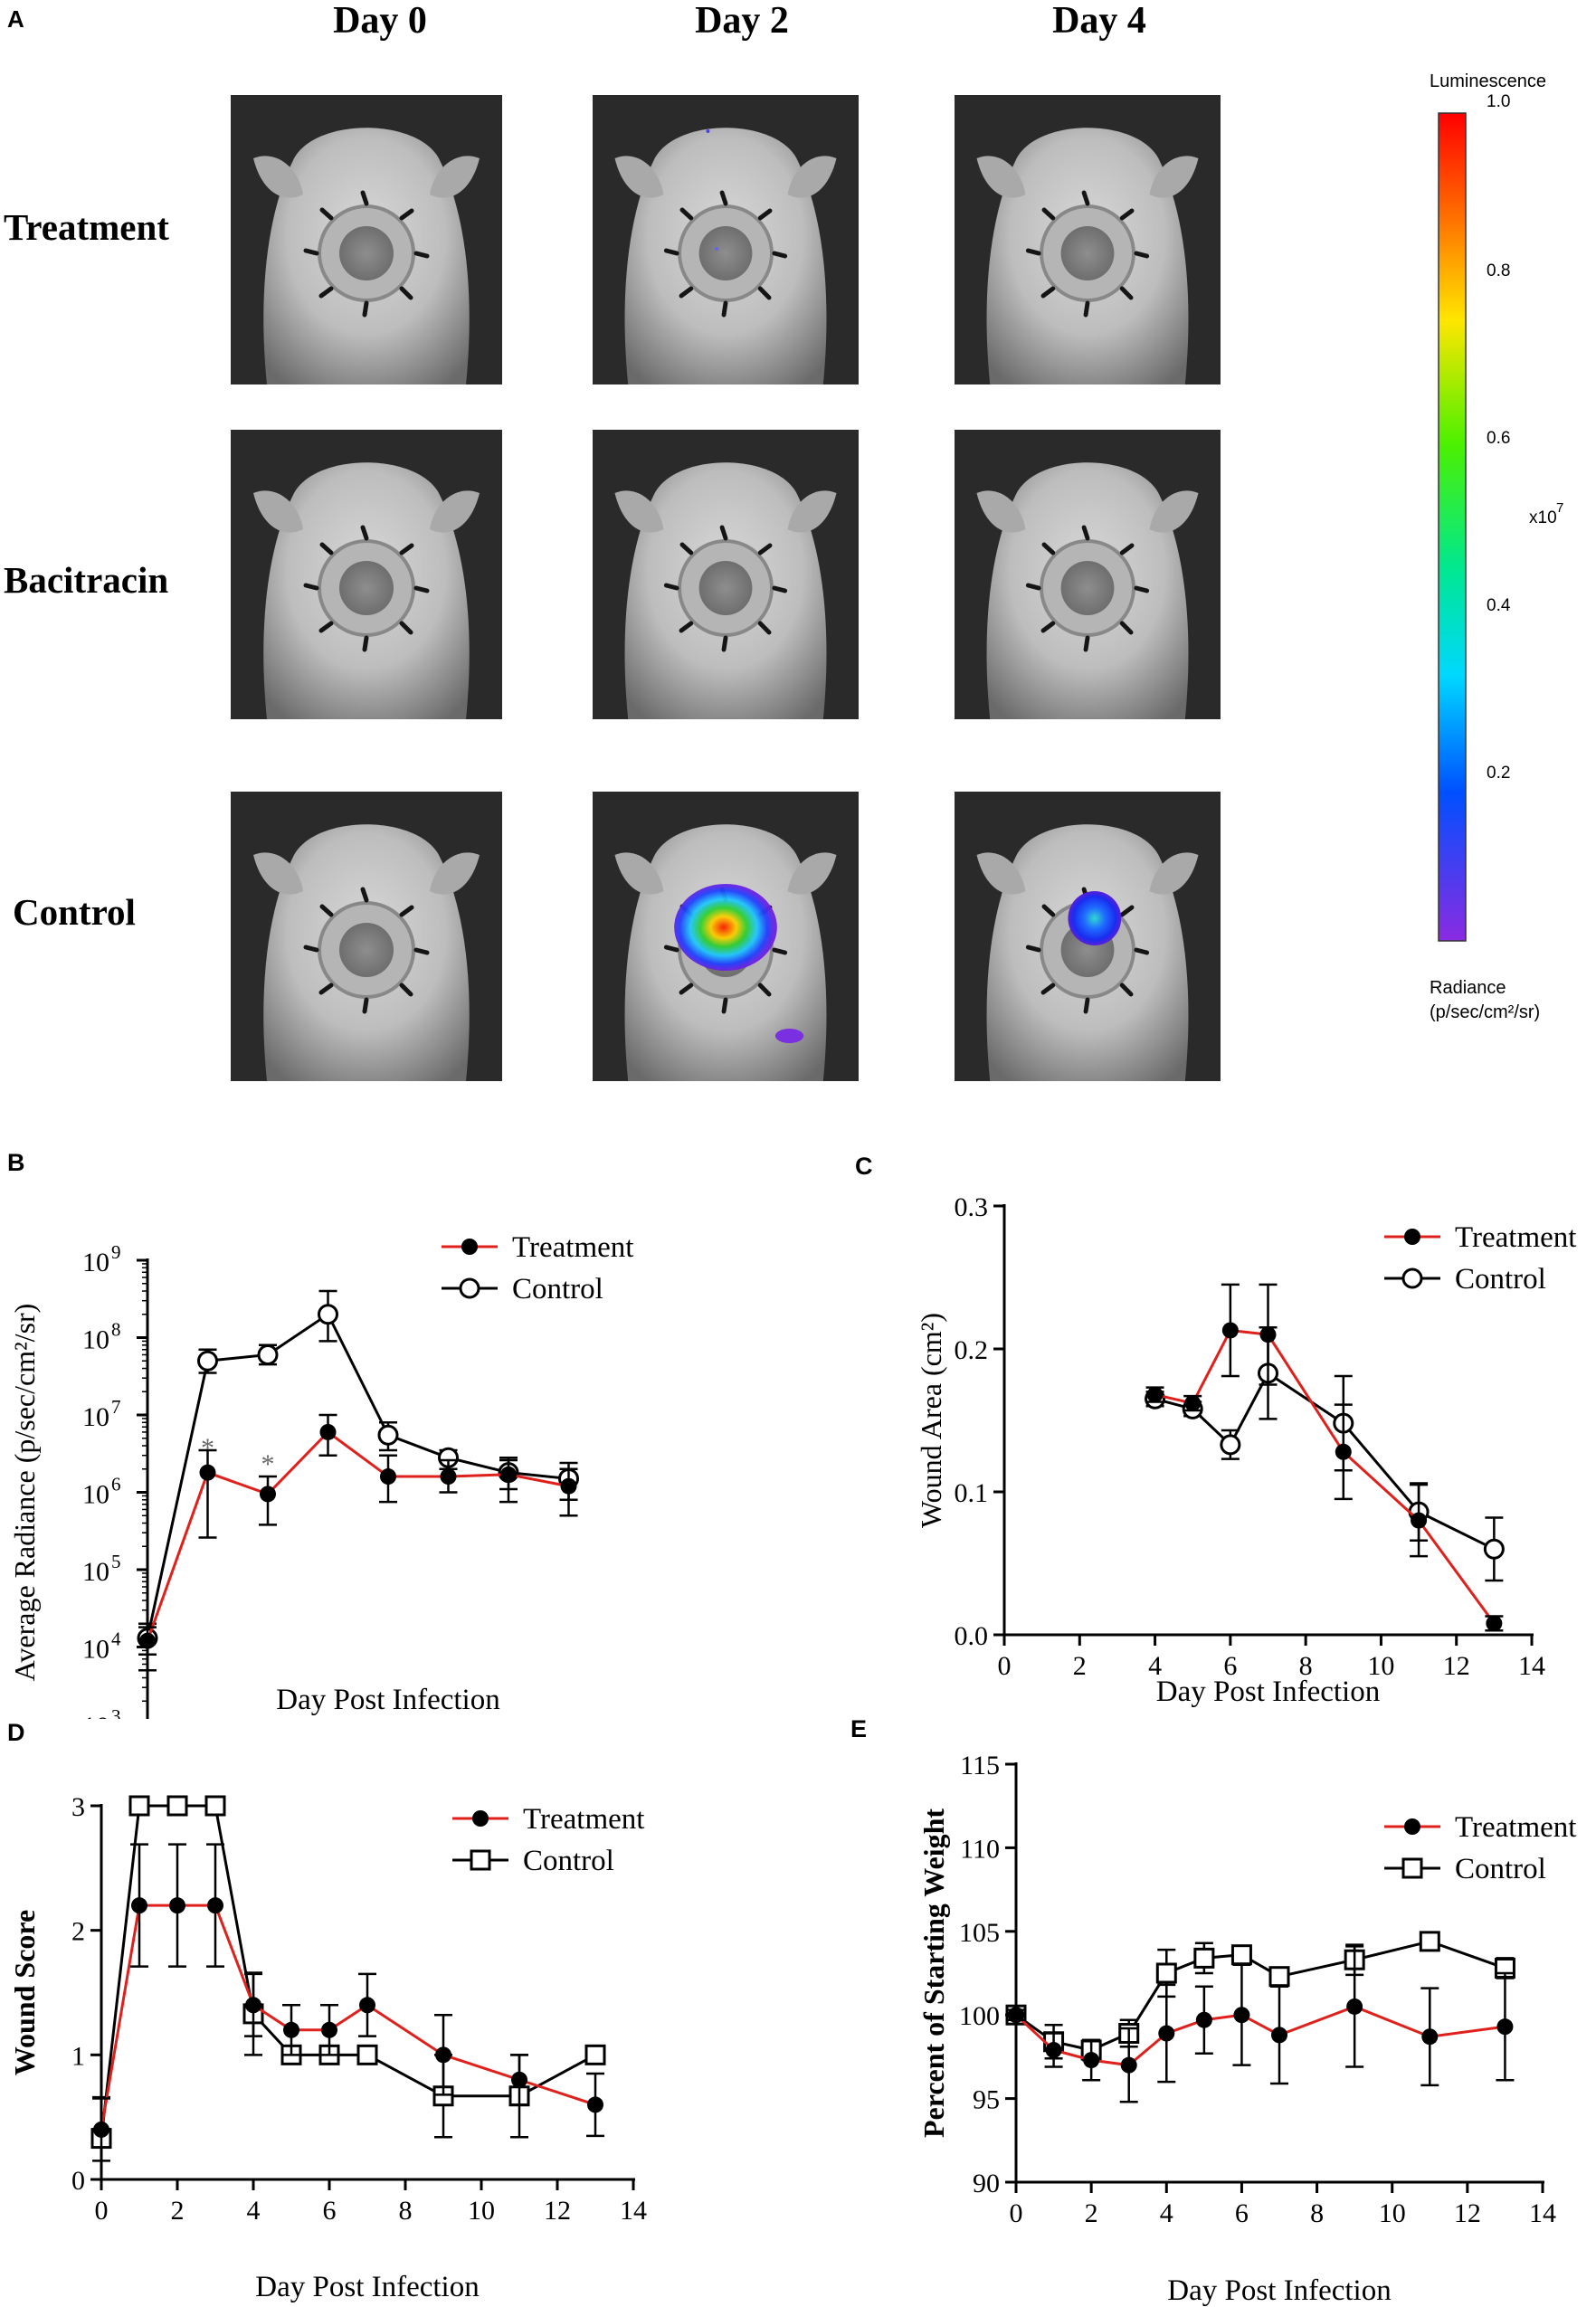  Describe the element at coordinates (933, 1973) in the screenshot. I see `y-axis-label: Percent of Starting Weight` at that location.